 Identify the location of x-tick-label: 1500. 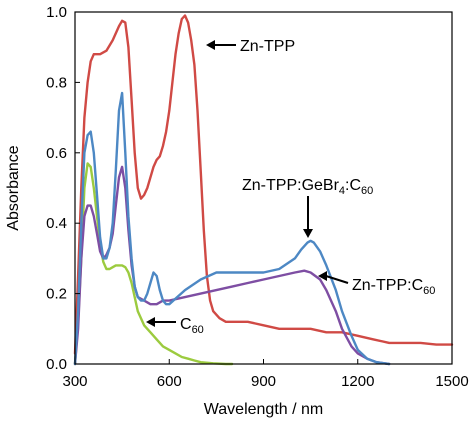
(451, 381).